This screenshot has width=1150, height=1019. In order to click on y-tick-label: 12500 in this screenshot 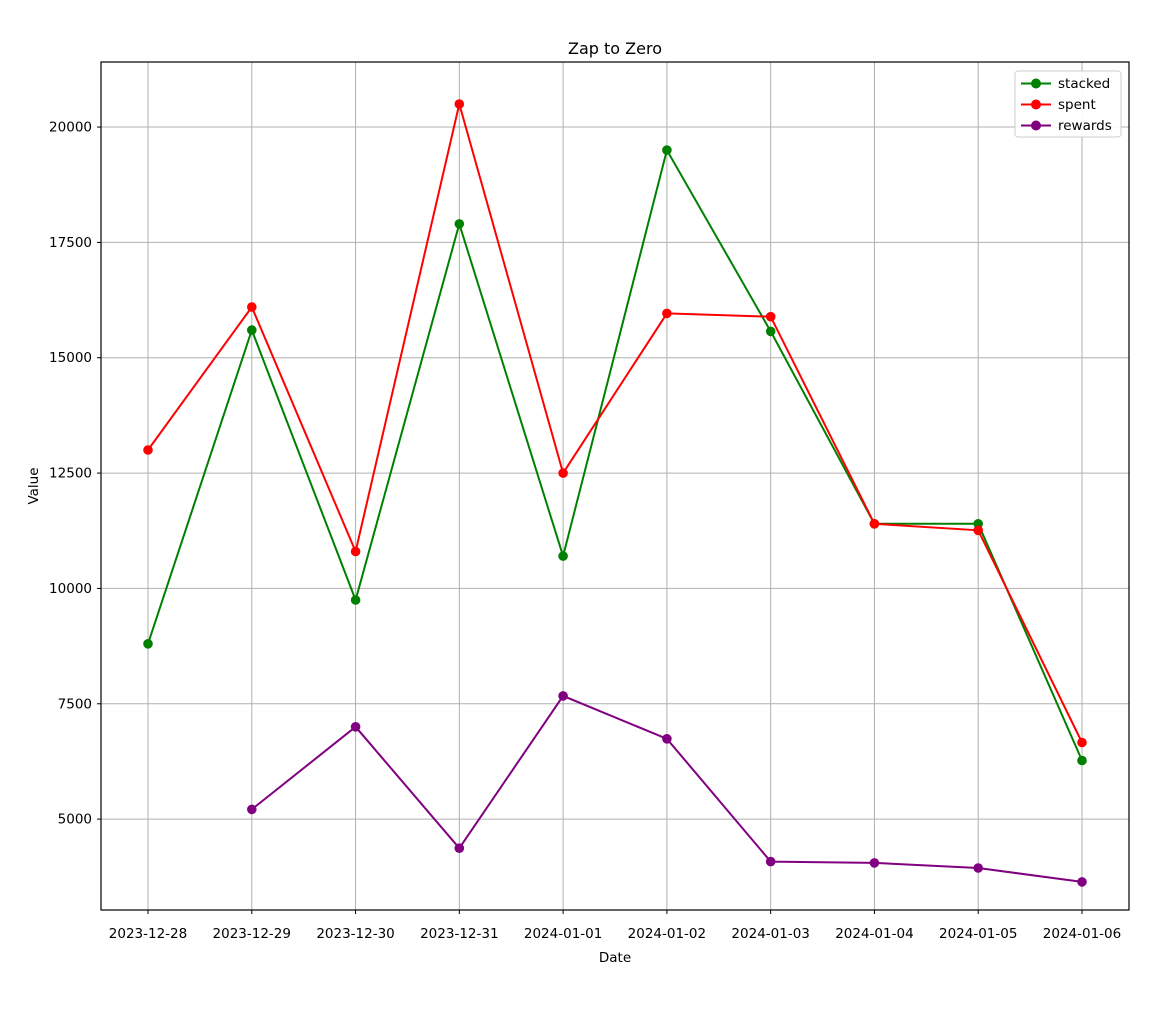, I will do `click(70, 474)`.